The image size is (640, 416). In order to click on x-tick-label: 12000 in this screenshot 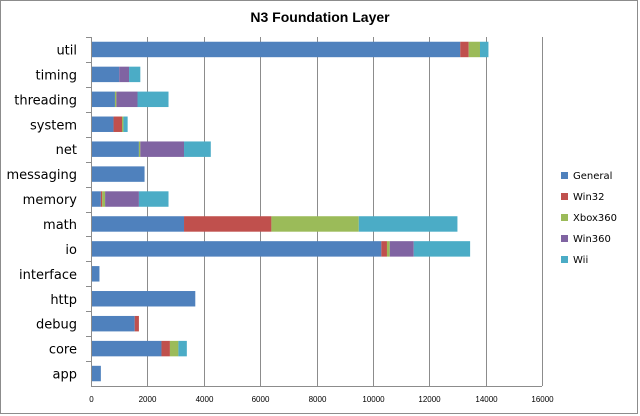, I will do `click(429, 399)`.